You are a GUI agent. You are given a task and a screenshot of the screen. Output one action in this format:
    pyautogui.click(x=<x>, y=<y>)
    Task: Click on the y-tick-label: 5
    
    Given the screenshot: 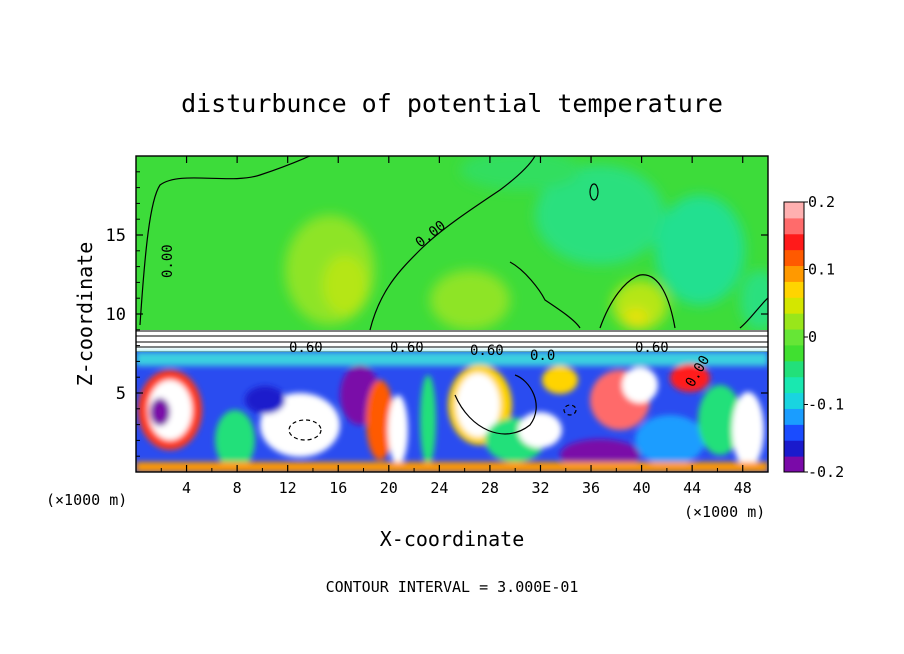 What is the action you would take?
    pyautogui.click(x=121, y=394)
    